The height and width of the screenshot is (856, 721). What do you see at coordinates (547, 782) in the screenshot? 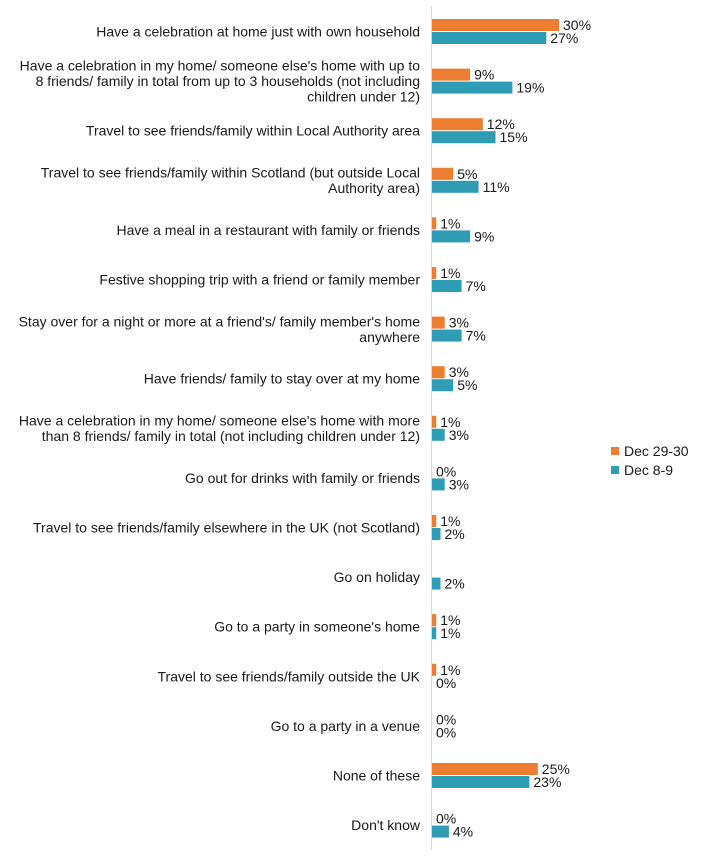
I see `data-label: 23%` at bounding box center [547, 782].